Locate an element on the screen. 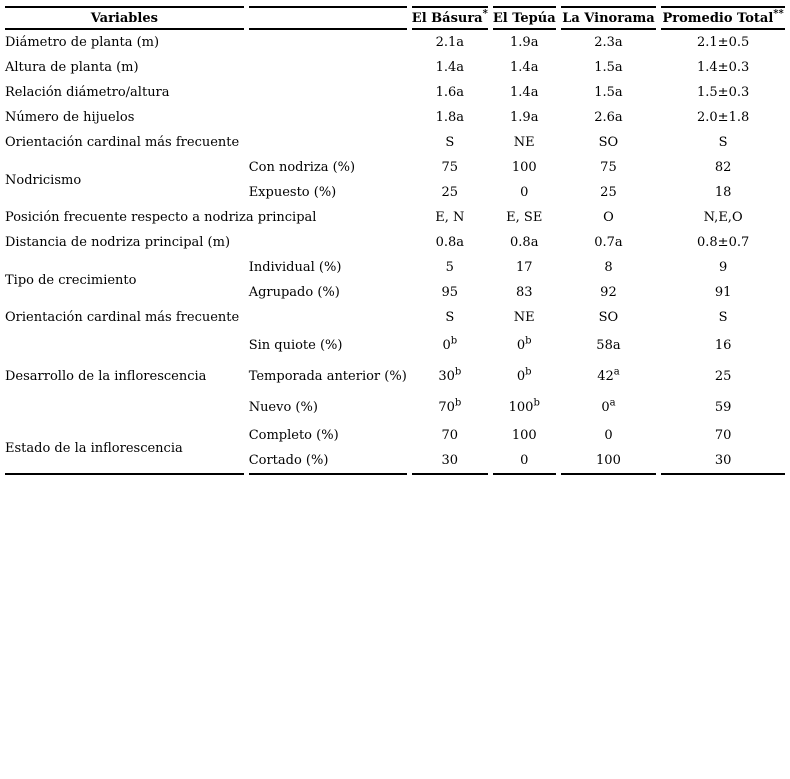 The image size is (790, 779). footnote-marker: ** is located at coordinates (778, 14).